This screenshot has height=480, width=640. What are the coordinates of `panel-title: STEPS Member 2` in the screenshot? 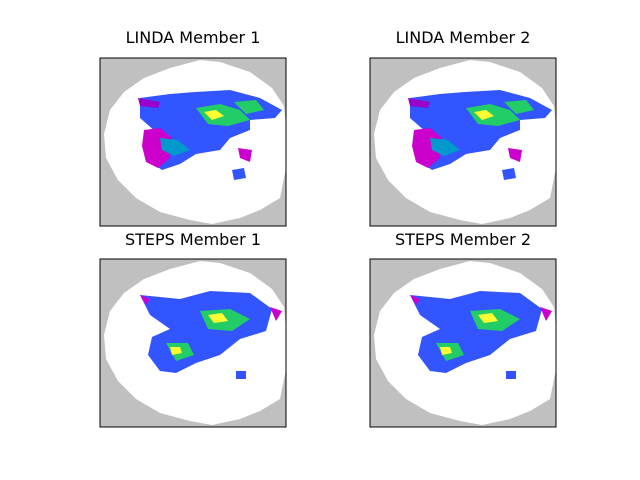 It's located at (463, 239).